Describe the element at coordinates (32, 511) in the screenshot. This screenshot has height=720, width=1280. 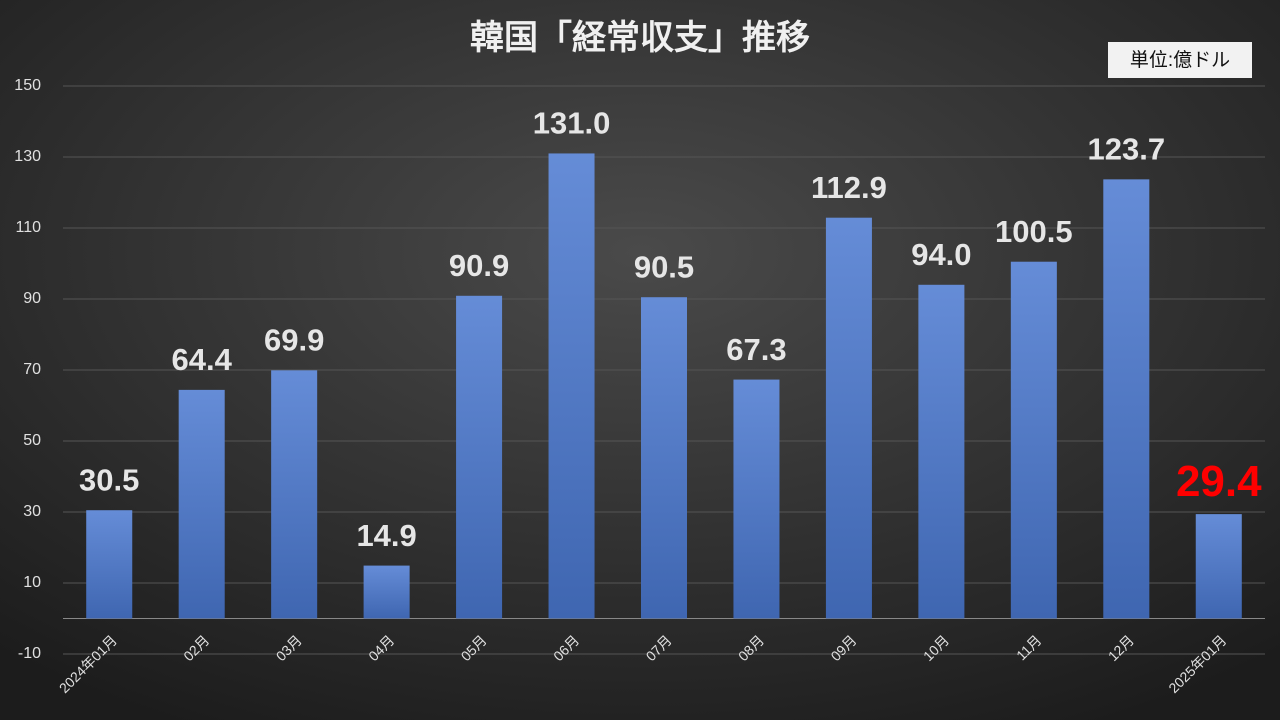
I see `y-tick-label: 30` at that location.